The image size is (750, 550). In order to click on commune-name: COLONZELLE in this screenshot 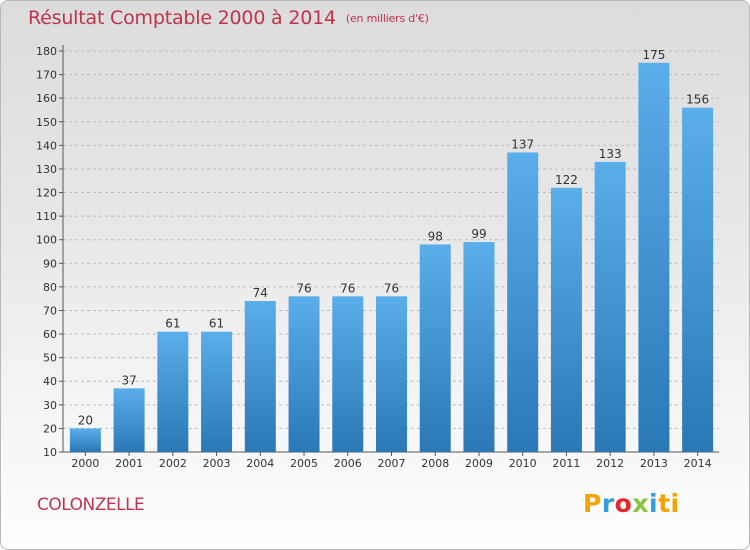, I will do `click(91, 505)`.